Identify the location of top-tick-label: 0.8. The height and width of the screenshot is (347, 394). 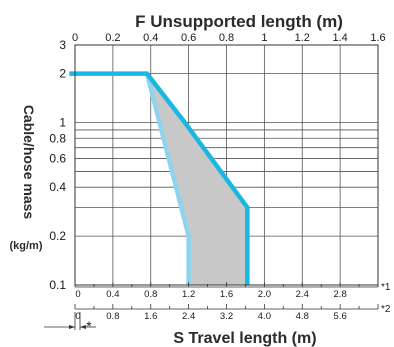
(226, 38).